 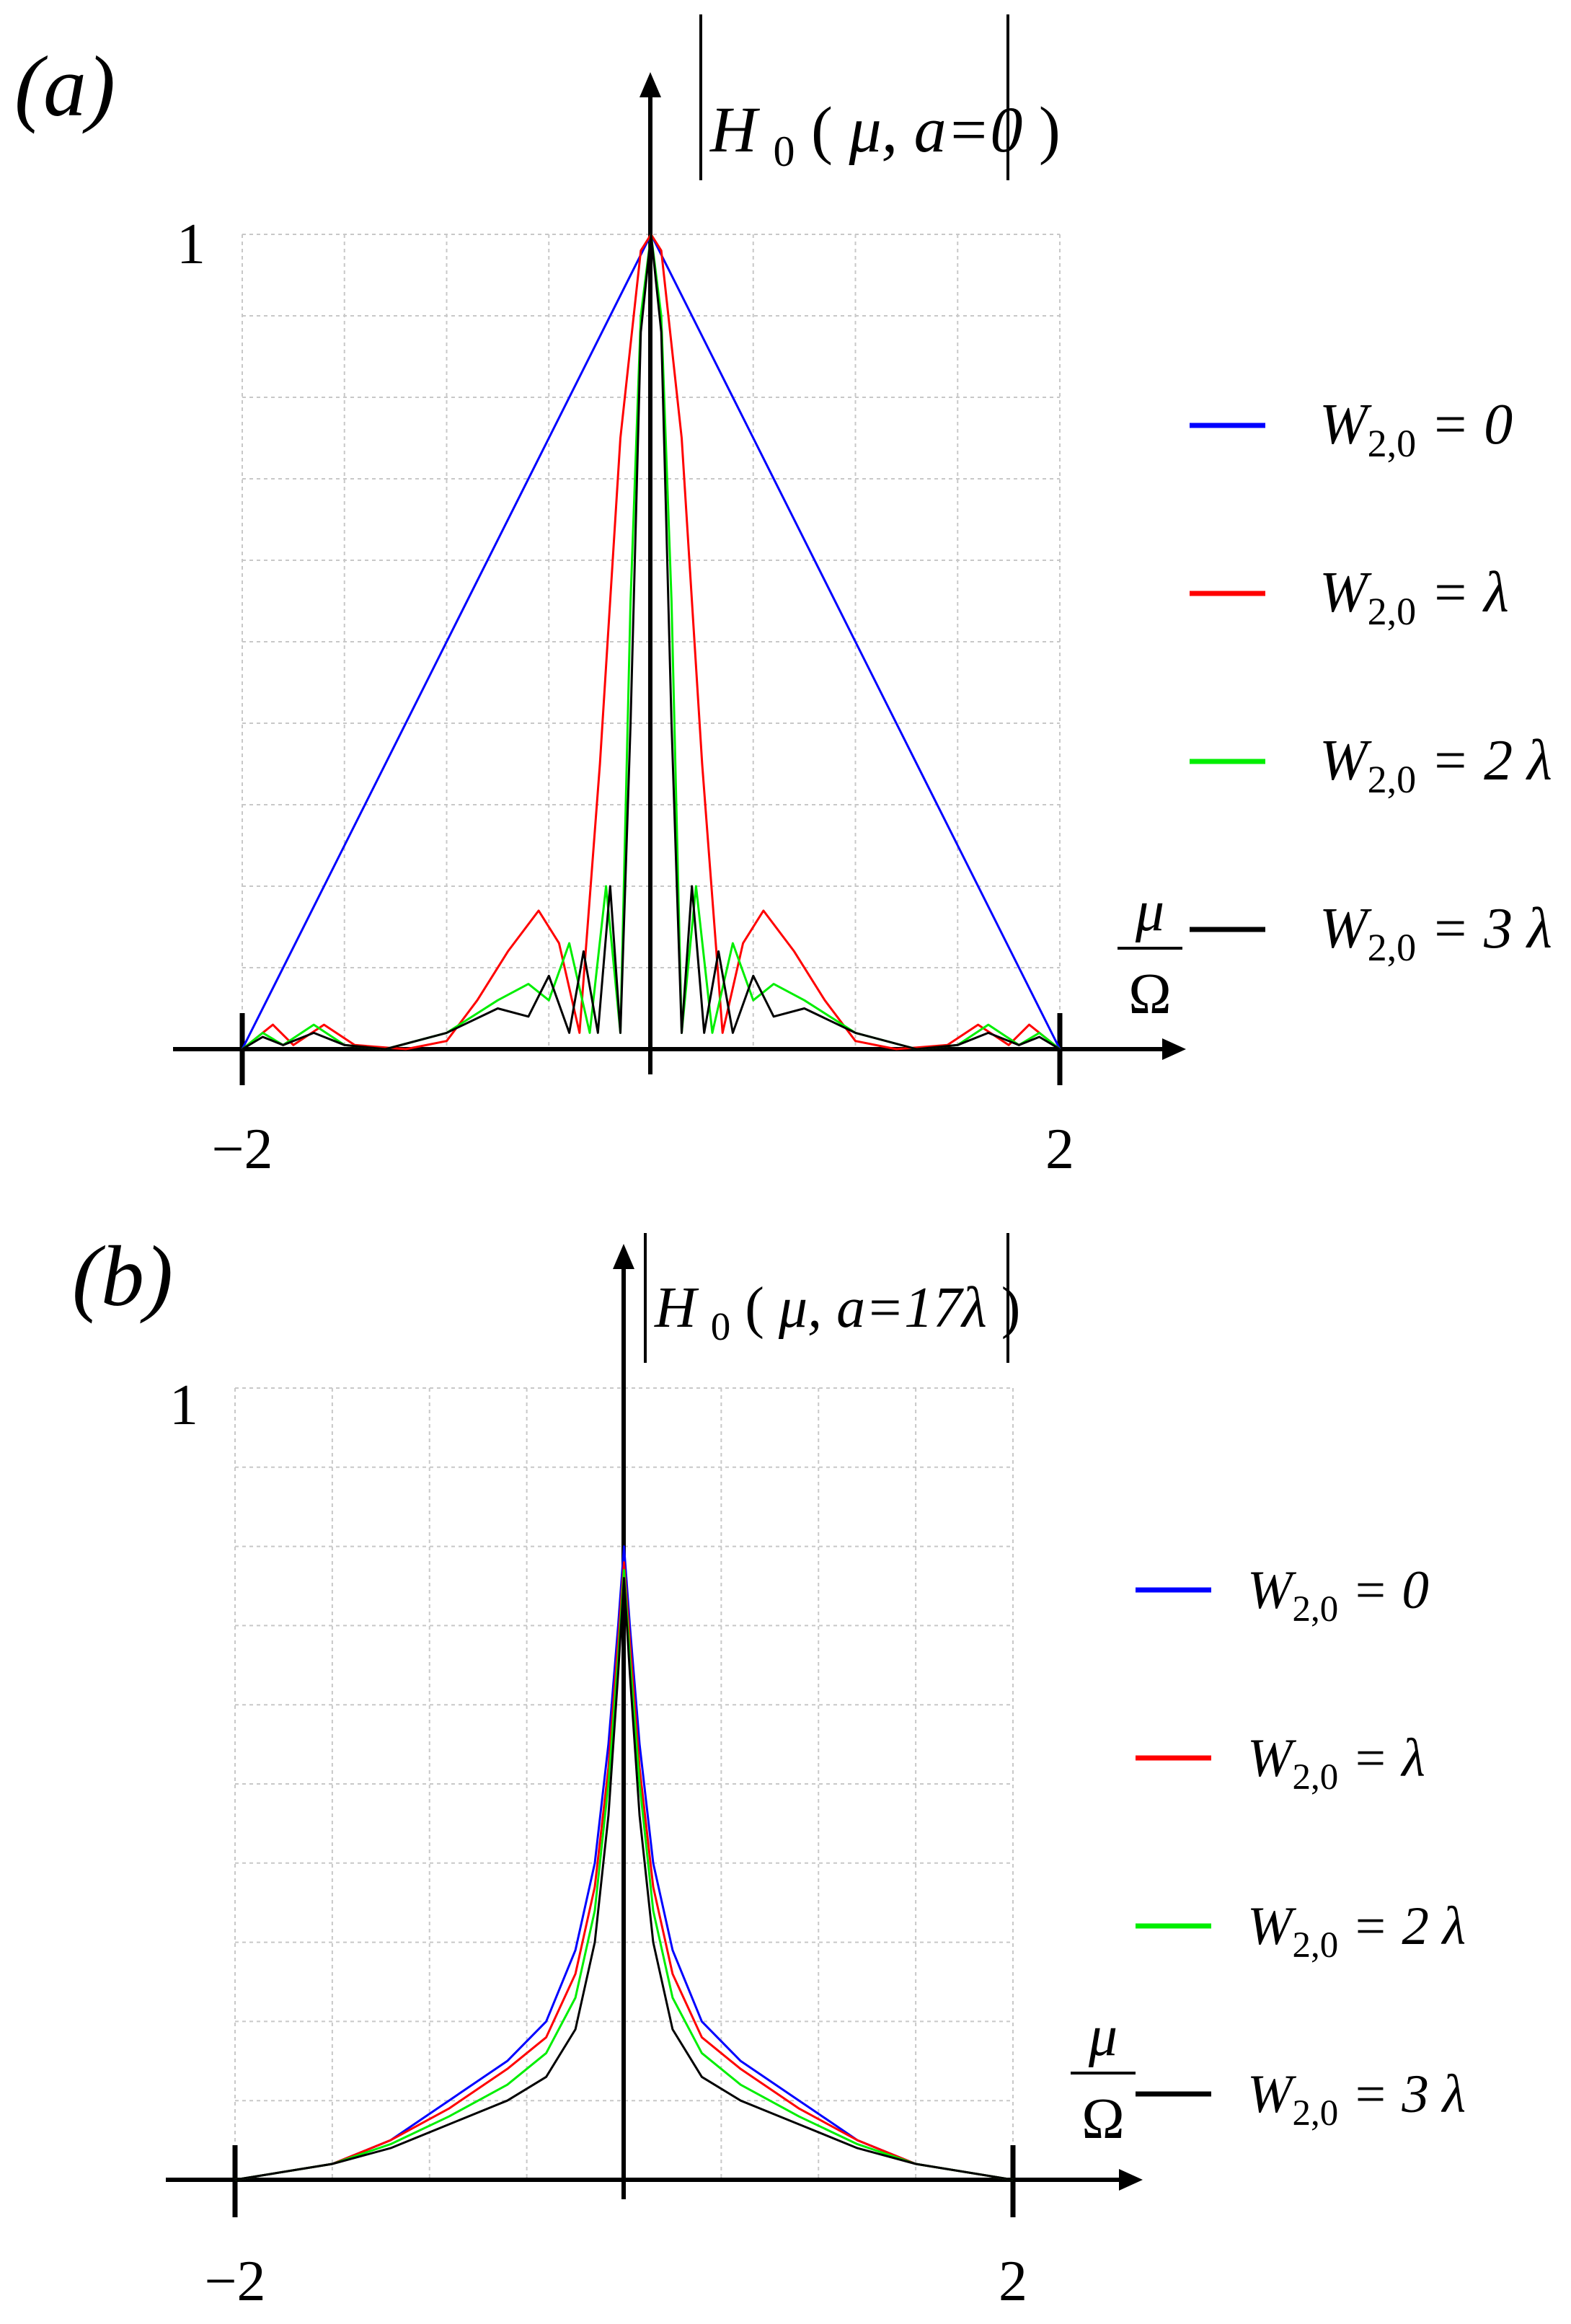 I want to click on panel-a-ylabel-sub: 0, so click(x=784, y=151).